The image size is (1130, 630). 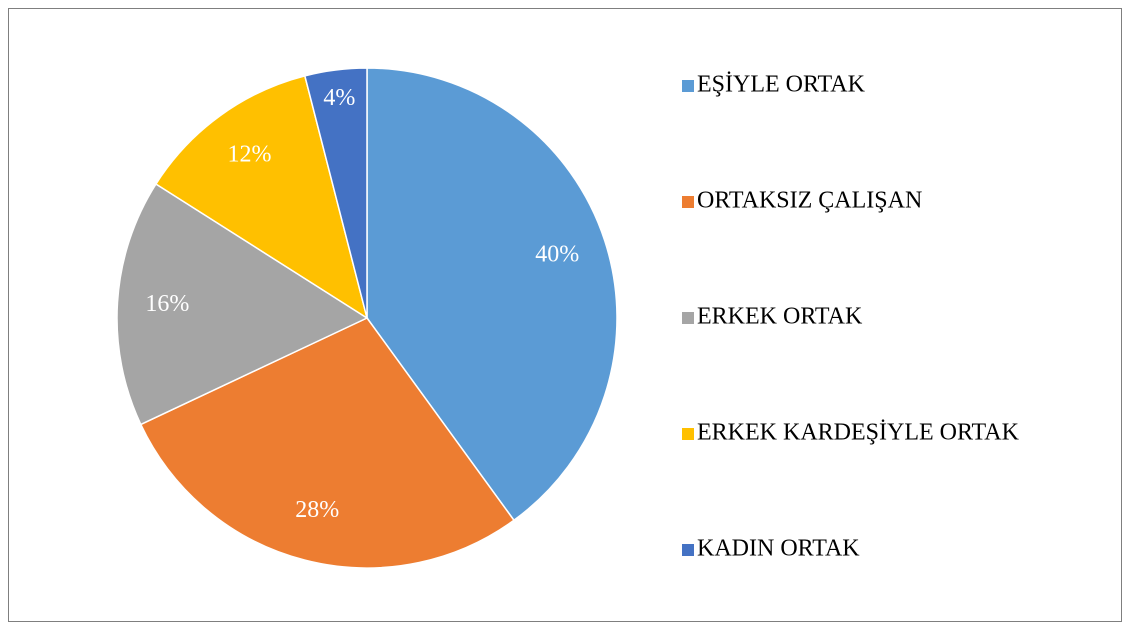 What do you see at coordinates (781, 85) in the screenshot?
I see `legend-label: EŞİYLE ORTAK` at bounding box center [781, 85].